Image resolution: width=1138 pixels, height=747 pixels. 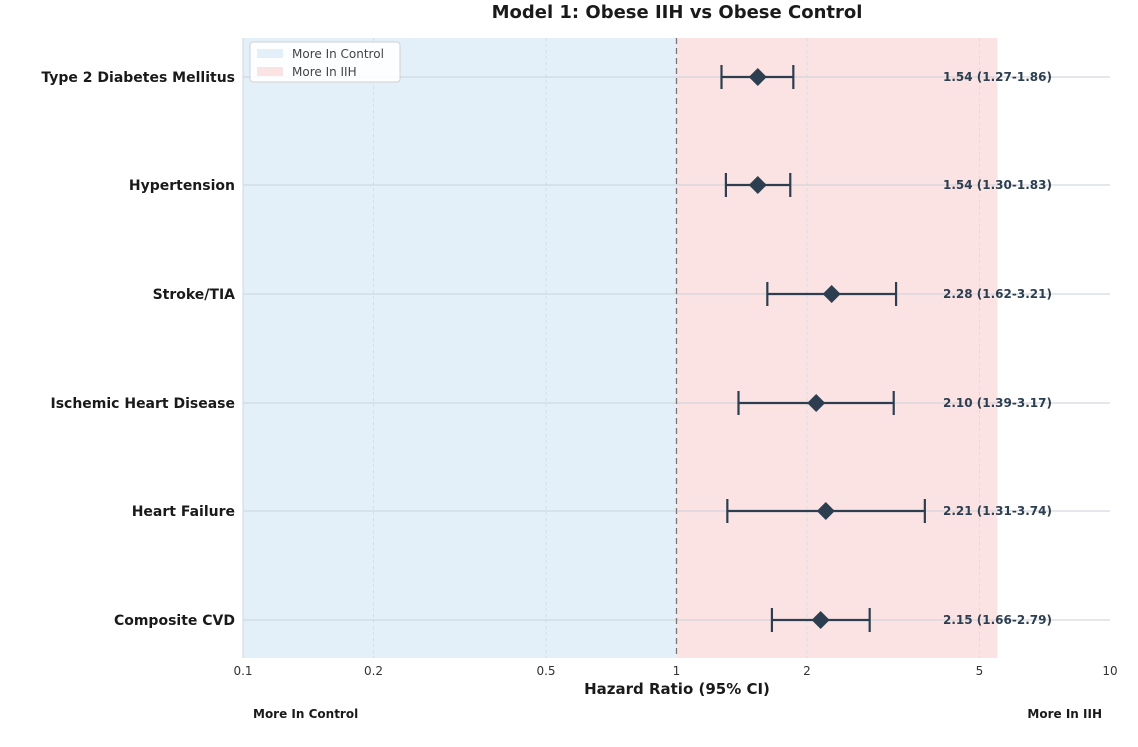 I want to click on left-direction-note: More In Control, so click(x=305, y=714).